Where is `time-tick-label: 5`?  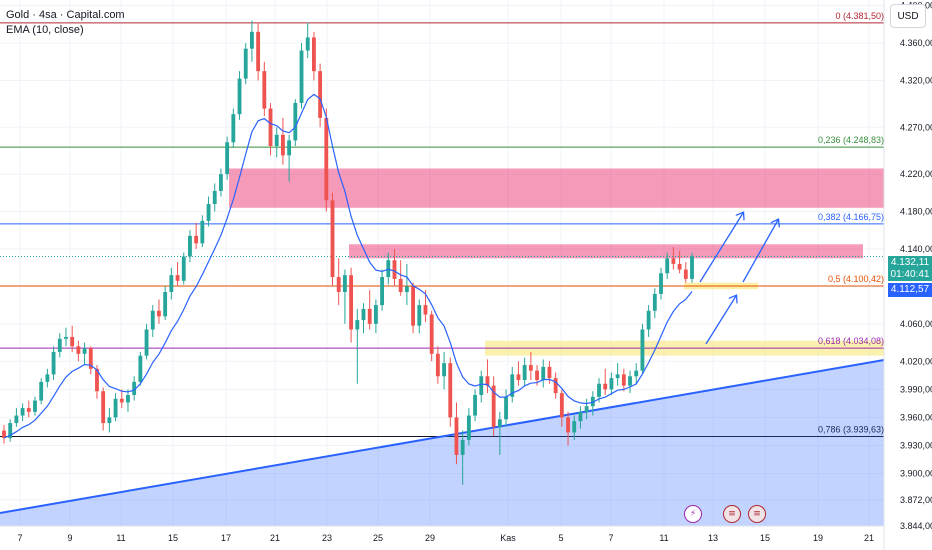
time-tick-label: 5 is located at coordinates (560, 538).